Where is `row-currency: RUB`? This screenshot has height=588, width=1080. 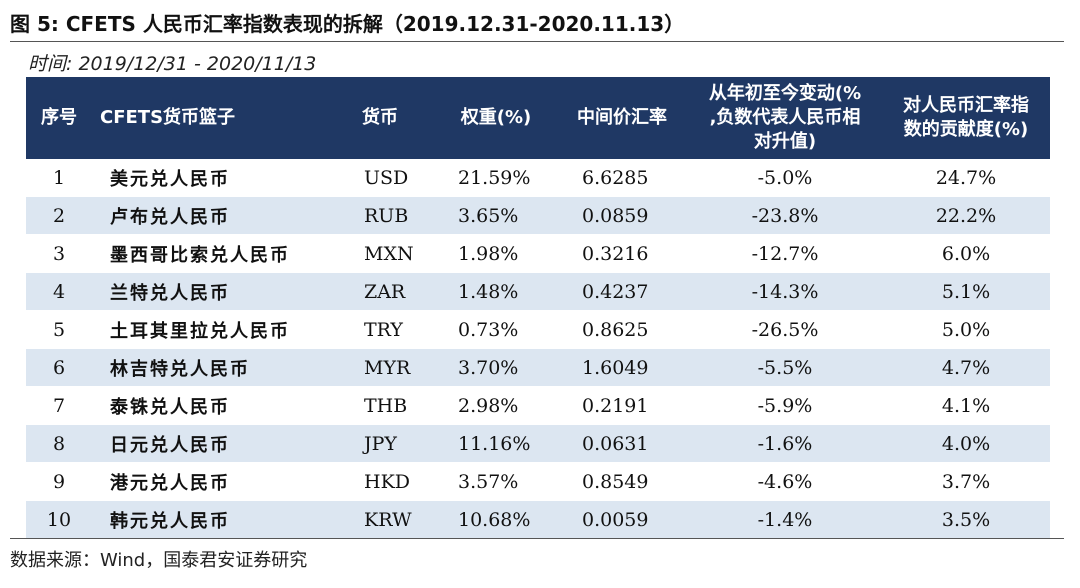
row-currency: RUB is located at coordinates (390, 215).